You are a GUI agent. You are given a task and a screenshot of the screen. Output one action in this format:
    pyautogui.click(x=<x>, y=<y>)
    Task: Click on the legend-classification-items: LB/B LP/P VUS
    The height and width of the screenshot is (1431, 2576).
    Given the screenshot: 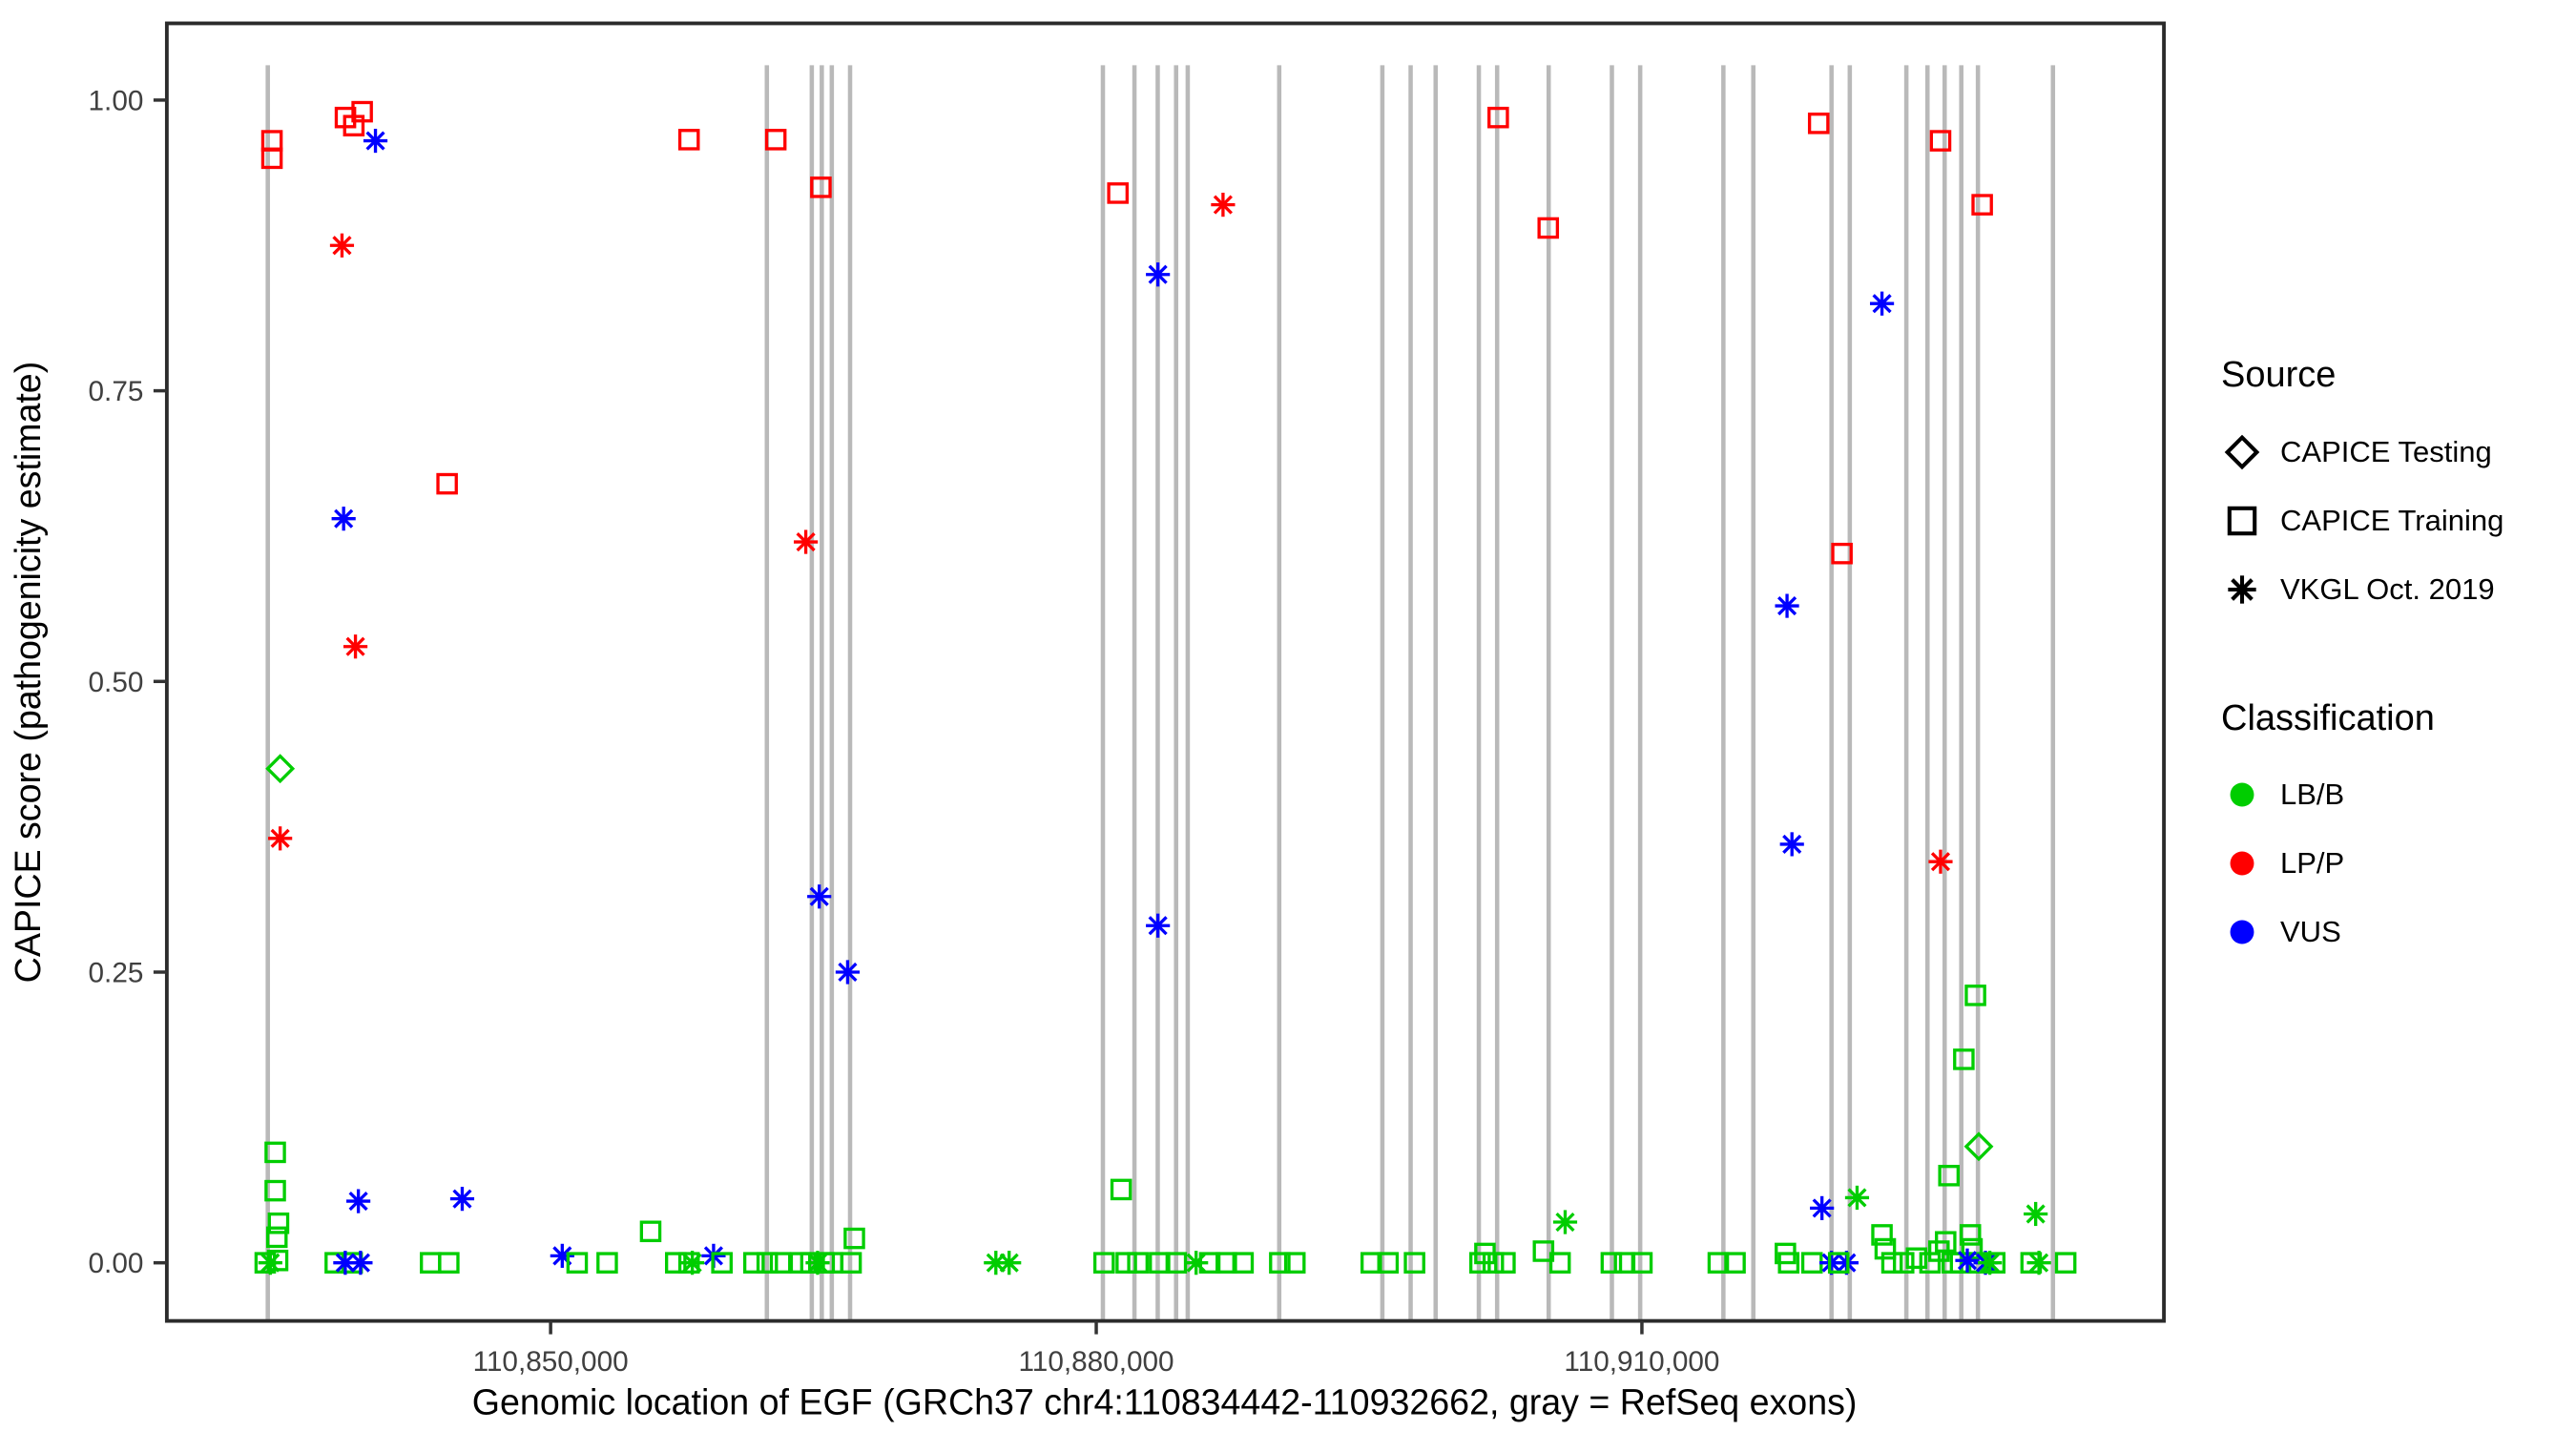 What is the action you would take?
    pyautogui.click(x=2362, y=863)
    